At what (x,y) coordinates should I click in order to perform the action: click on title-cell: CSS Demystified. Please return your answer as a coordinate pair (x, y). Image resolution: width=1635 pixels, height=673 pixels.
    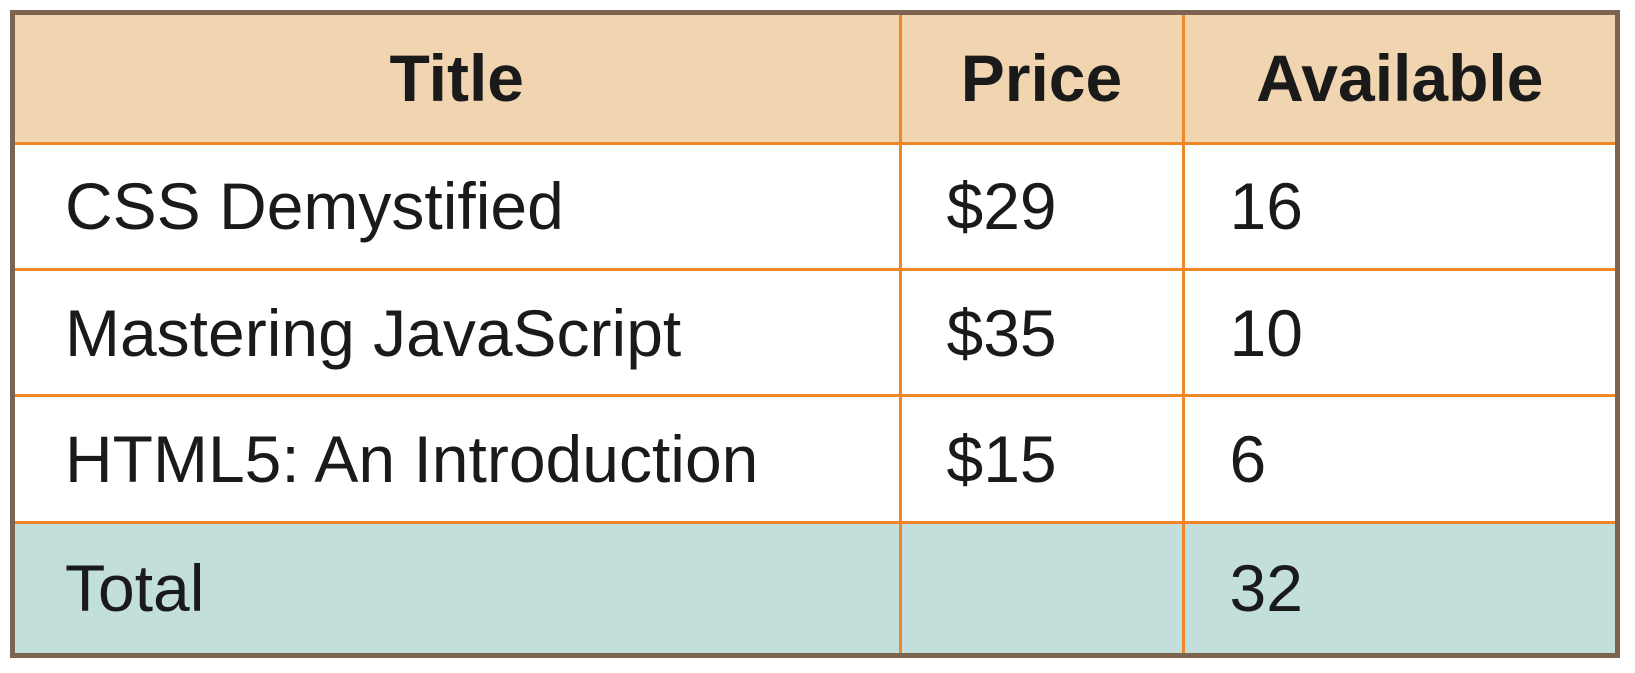
    Looking at the image, I should click on (458, 206).